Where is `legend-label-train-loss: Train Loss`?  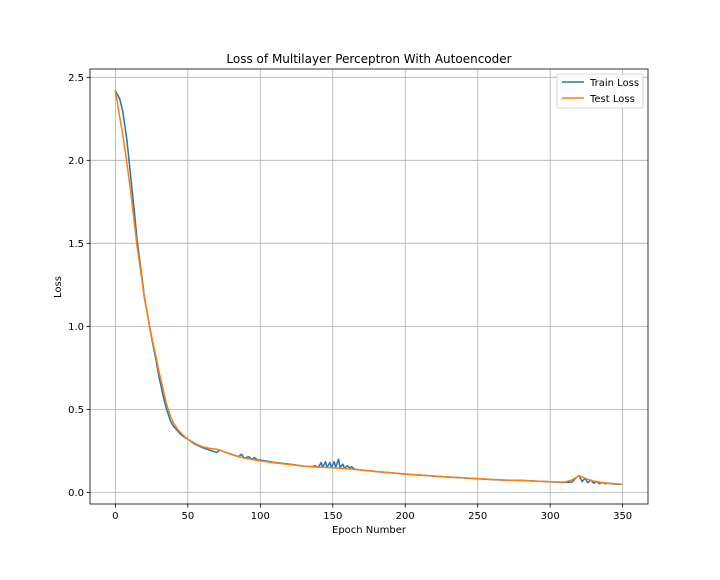
legend-label-train-loss: Train Loss is located at coordinates (614, 83).